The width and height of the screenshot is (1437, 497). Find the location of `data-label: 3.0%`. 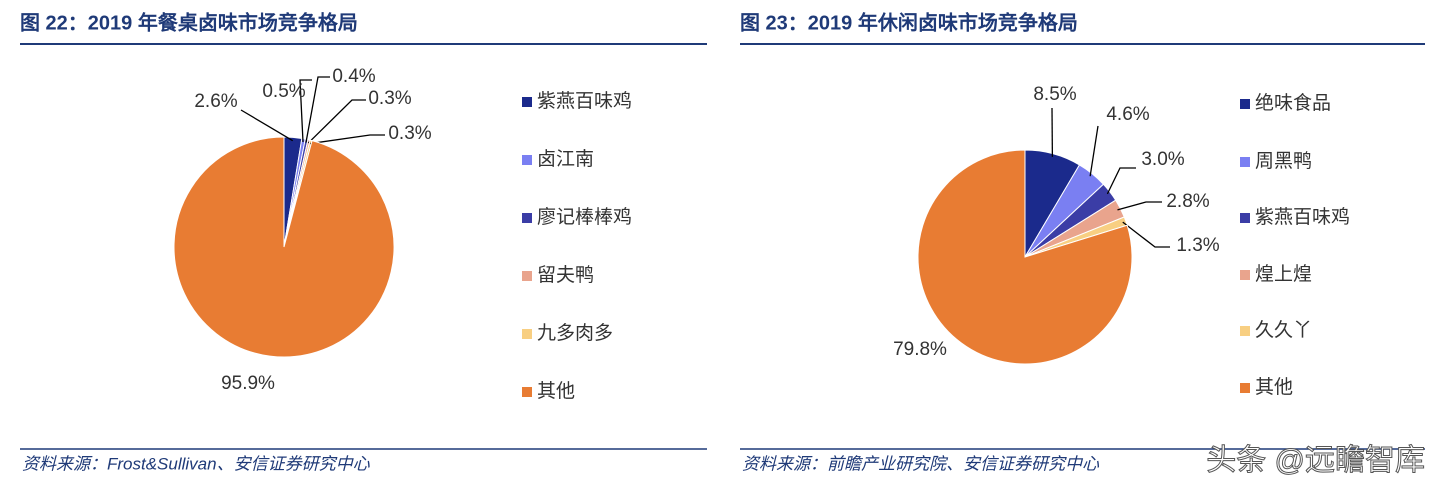

data-label: 3.0% is located at coordinates (1162, 159).